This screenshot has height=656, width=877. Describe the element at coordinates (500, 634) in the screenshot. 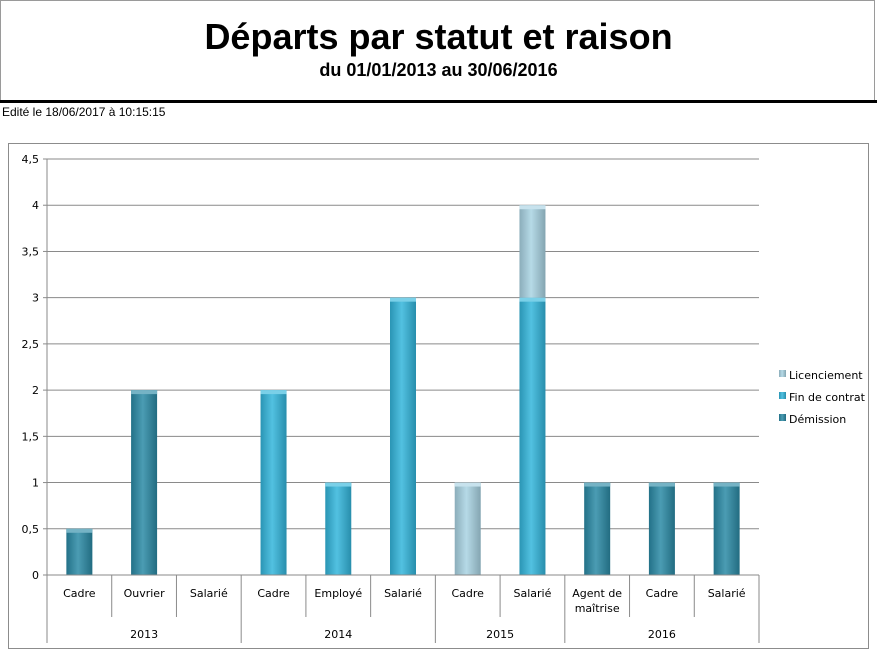

I see `group-label: 2015` at that location.